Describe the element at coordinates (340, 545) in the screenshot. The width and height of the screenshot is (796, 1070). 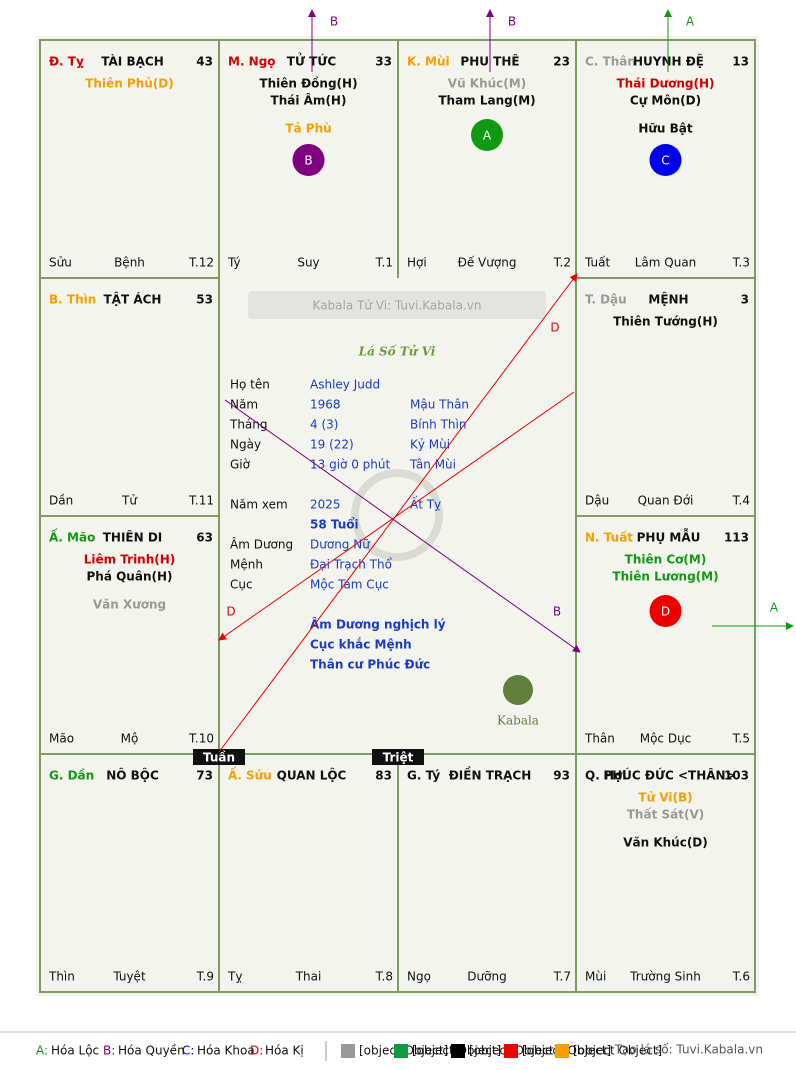
I see `info-value: Dương Nữ` at that location.